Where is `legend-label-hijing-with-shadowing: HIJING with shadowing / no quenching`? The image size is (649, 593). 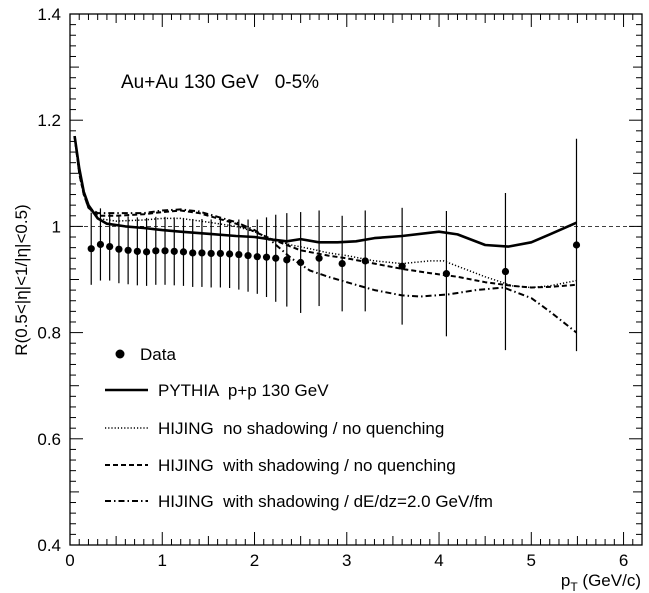 legend-label-hijing-with-shadowing: HIJING with shadowing / no quenching is located at coordinates (307, 465).